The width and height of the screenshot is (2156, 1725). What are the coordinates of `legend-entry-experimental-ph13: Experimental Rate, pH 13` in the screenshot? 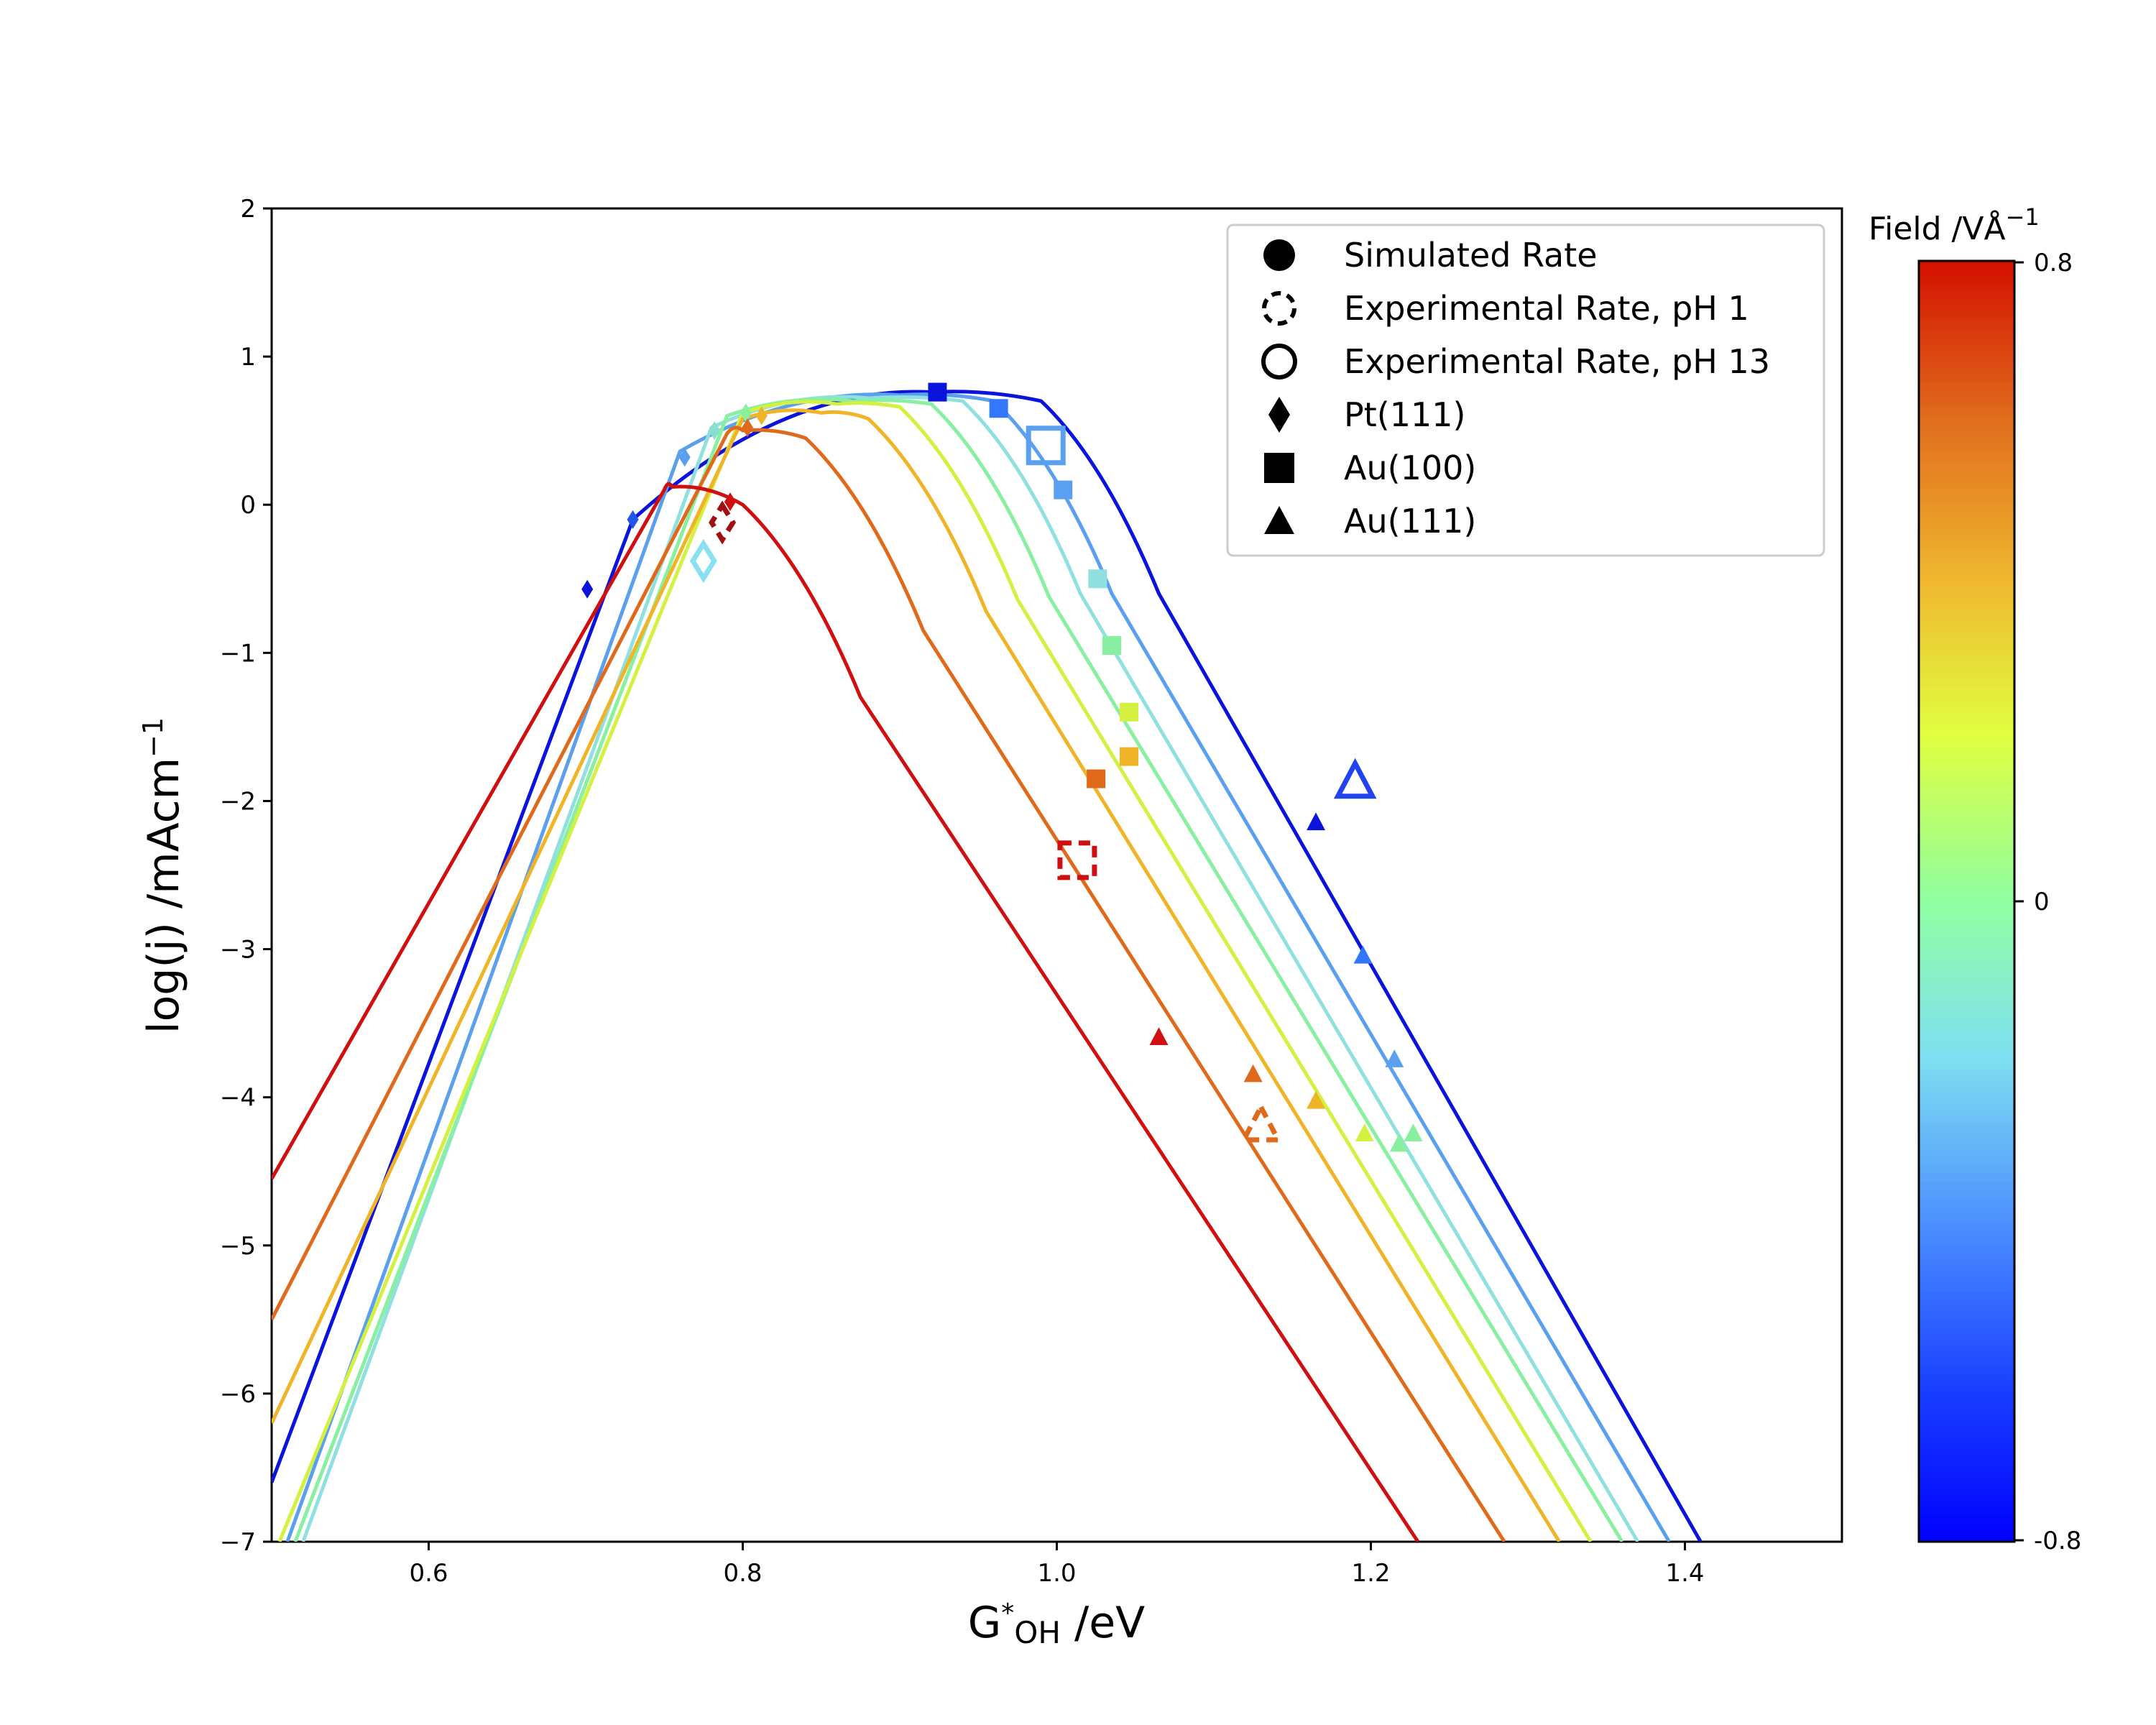 It's located at (1515, 361).